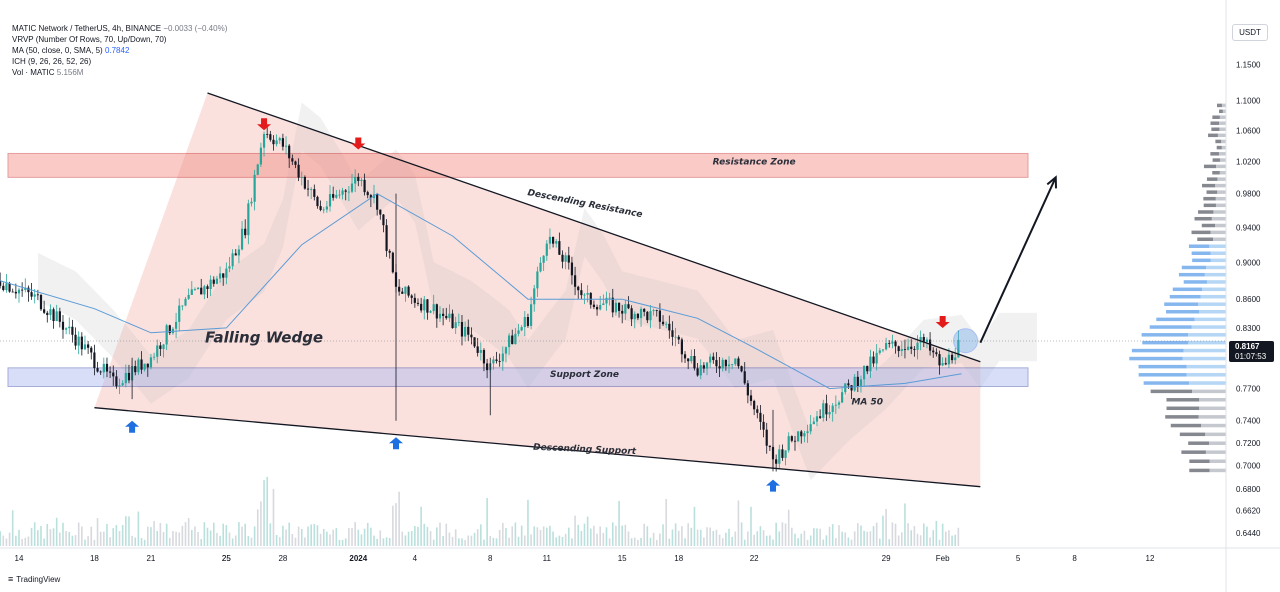 The image size is (1280, 592). I want to click on legend-indicator-ich: ICH (9, 26, 26, 52, 26), so click(51, 62).